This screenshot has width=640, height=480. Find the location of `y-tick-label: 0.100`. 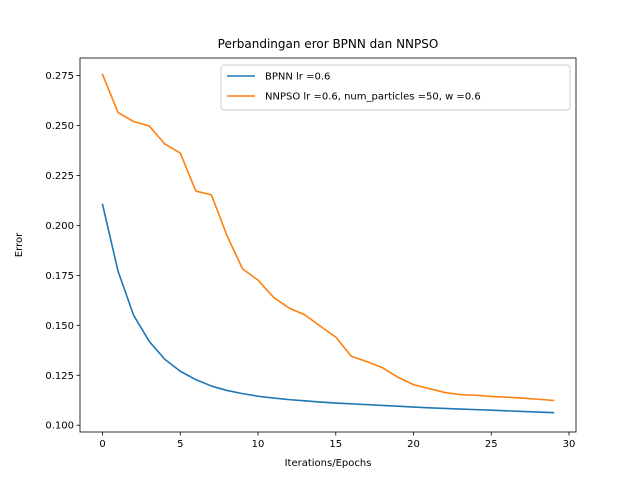

y-tick-label: 0.100 is located at coordinates (59, 426).